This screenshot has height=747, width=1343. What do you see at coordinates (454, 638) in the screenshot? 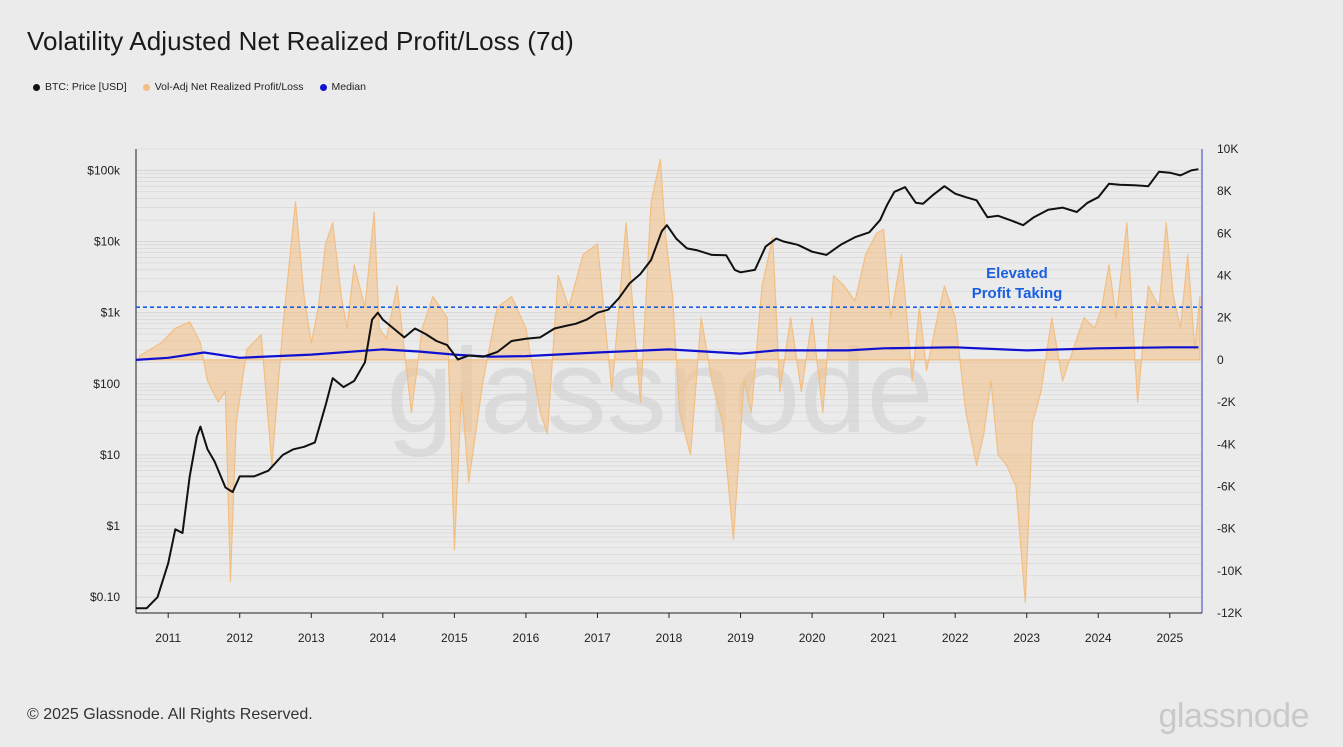
I see `x-tick-label: 2015` at bounding box center [454, 638].